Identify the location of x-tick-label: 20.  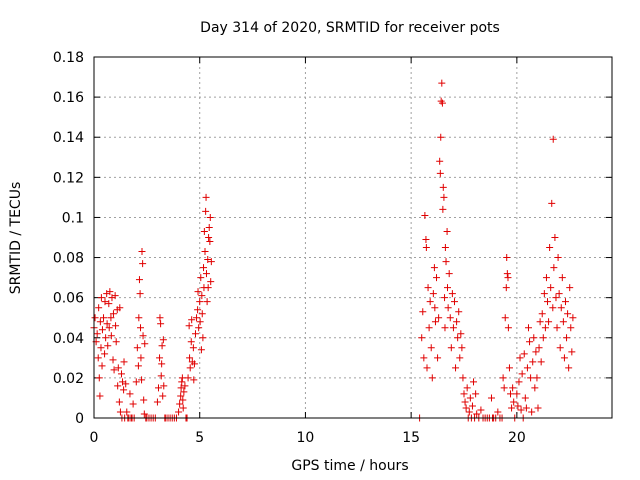
(517, 438).